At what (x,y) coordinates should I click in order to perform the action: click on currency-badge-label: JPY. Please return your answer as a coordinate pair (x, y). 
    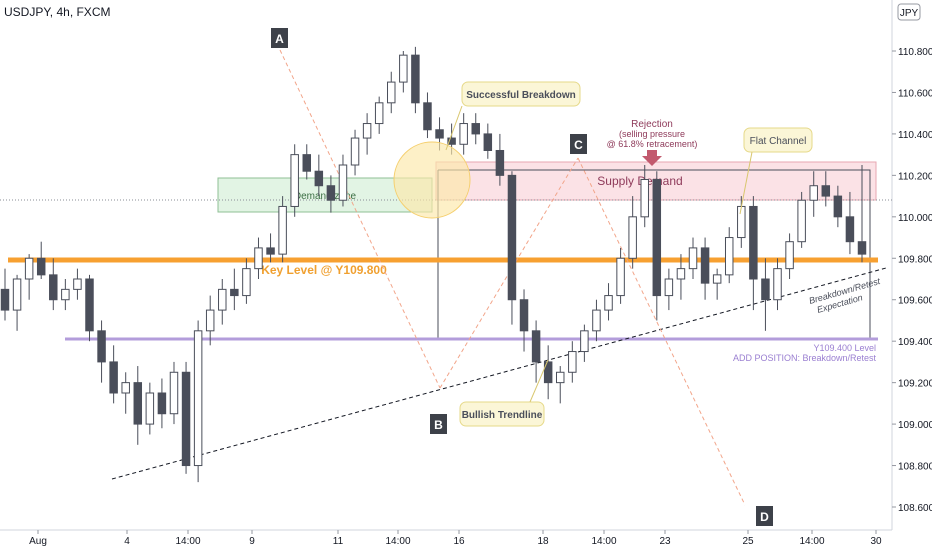
    Looking at the image, I should click on (909, 13).